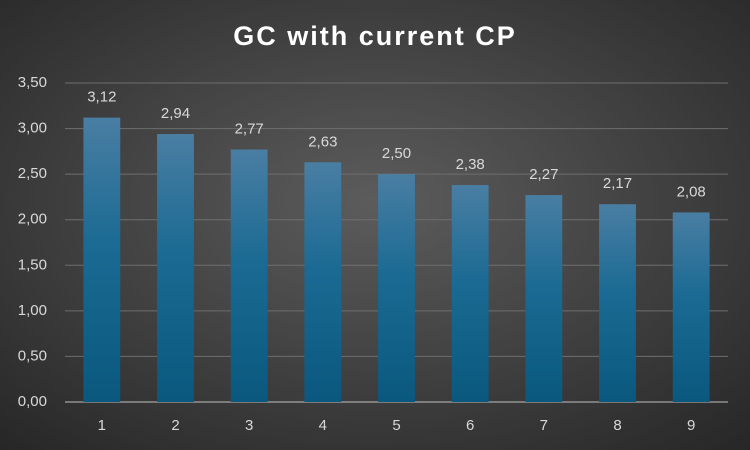 The width and height of the screenshot is (750, 450). What do you see at coordinates (396, 425) in the screenshot?
I see `x-tick-label: 5` at bounding box center [396, 425].